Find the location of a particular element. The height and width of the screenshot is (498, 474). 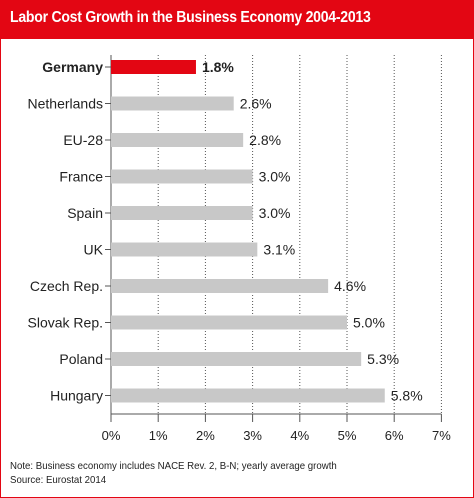

data-label: 1.8% is located at coordinates (218, 67).